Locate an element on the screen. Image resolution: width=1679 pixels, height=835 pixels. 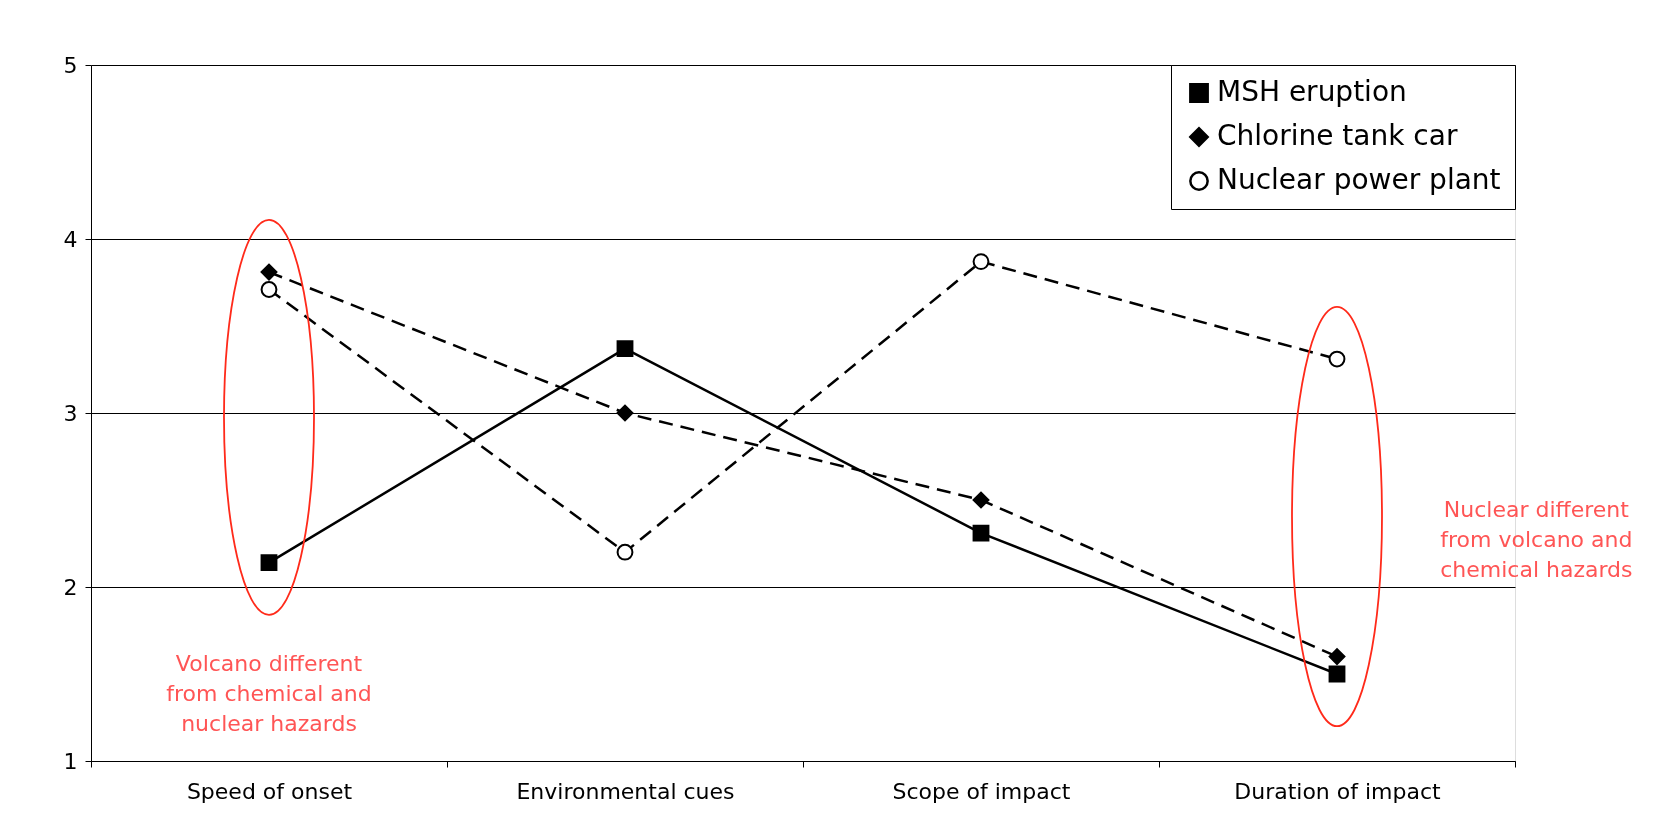
x-tick-label: Environmental cues is located at coordinates (625, 791).